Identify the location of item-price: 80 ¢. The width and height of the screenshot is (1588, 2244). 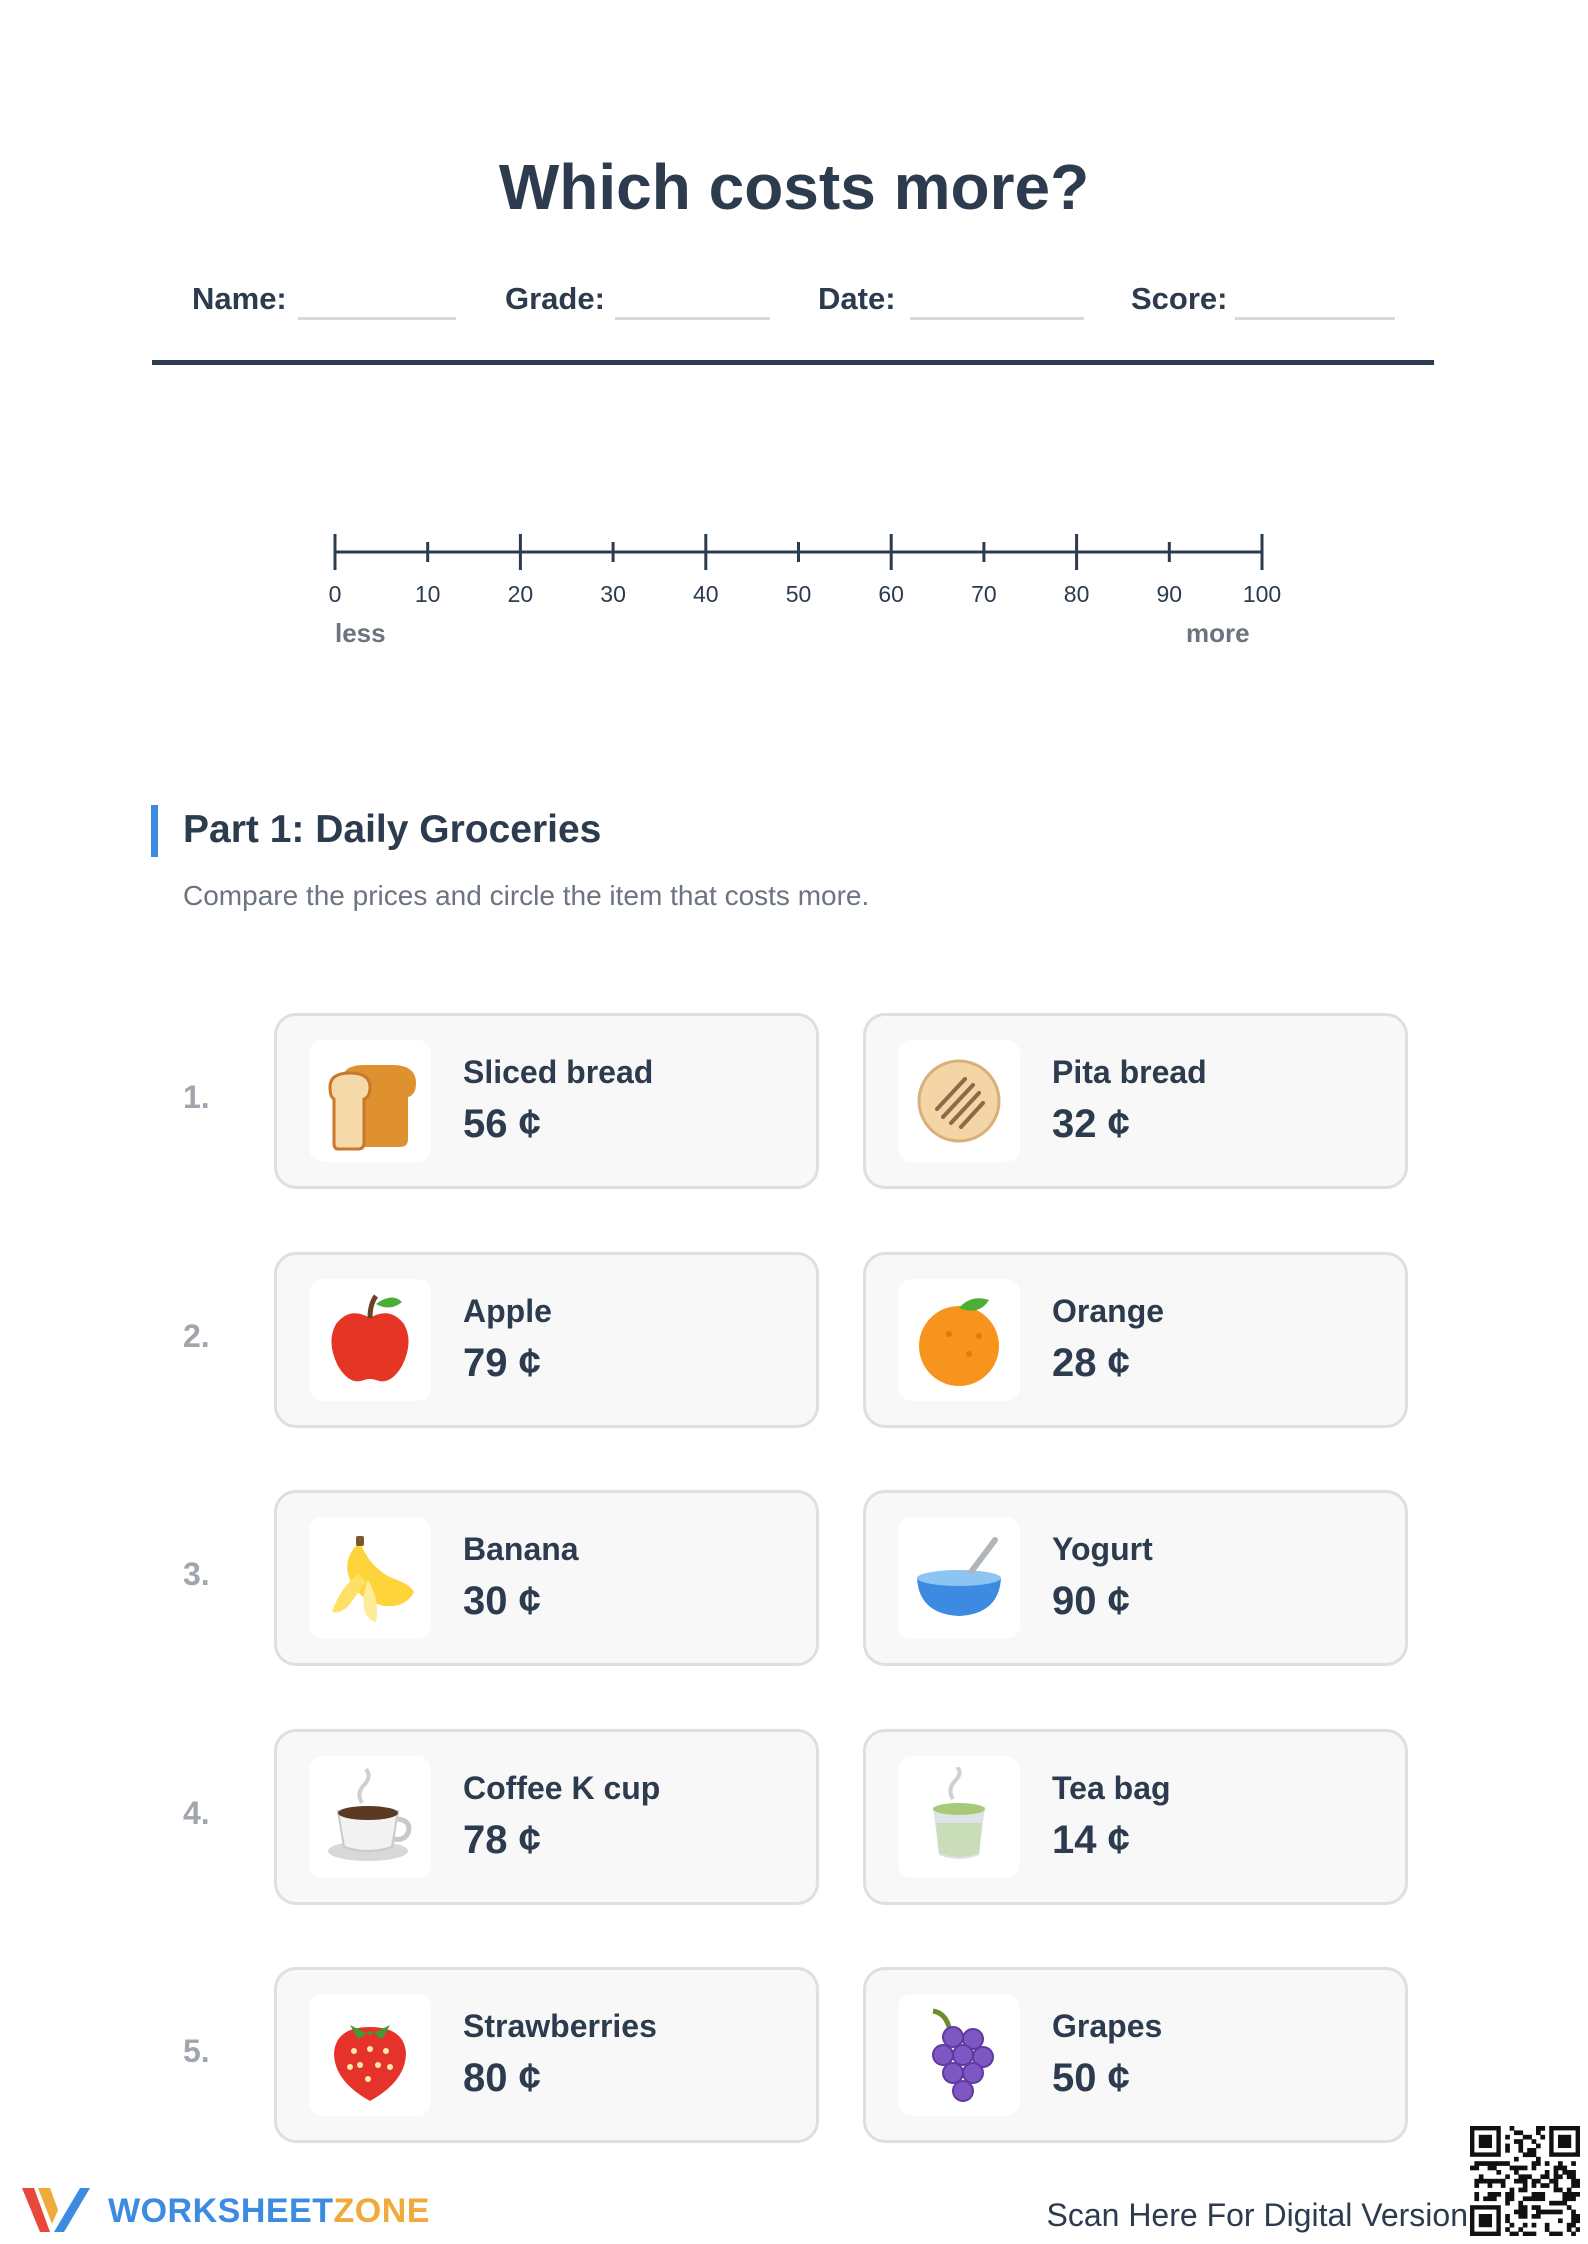
(502, 2078).